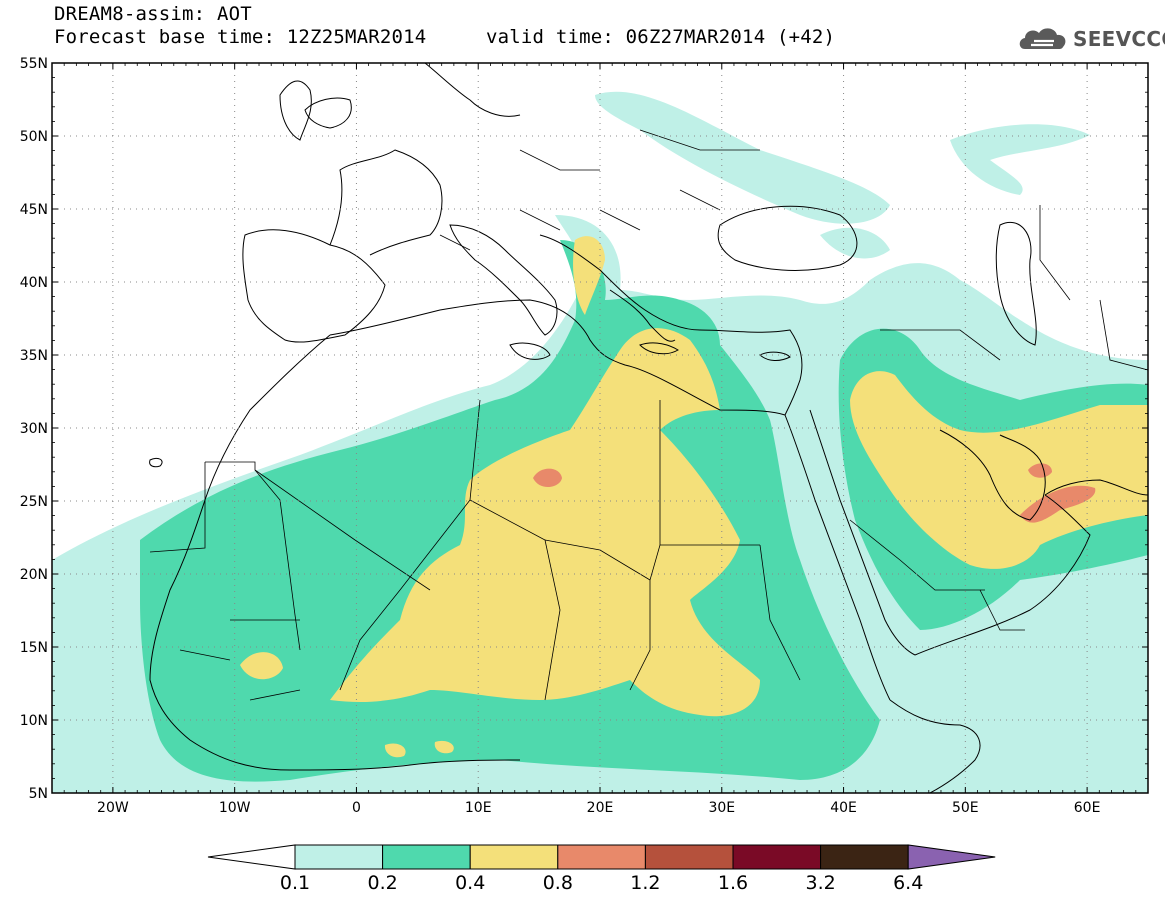 The width and height of the screenshot is (1165, 905). Describe the element at coordinates (153, 14) in the screenshot. I see `map-title: DREAM8-assim: AOT` at that location.